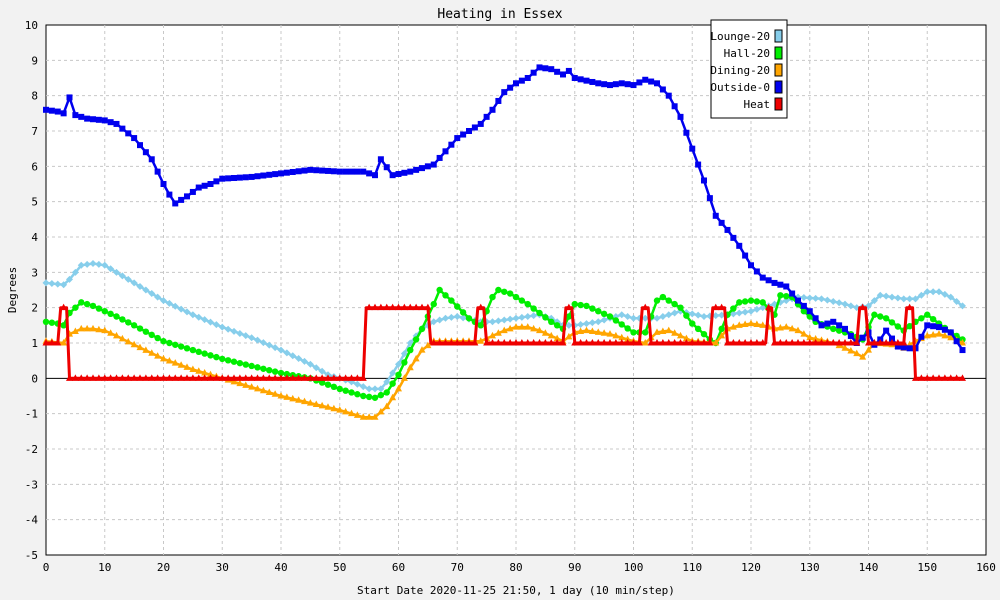 The image size is (1000, 600). I want to click on x-tick-label: 130, so click(810, 567).